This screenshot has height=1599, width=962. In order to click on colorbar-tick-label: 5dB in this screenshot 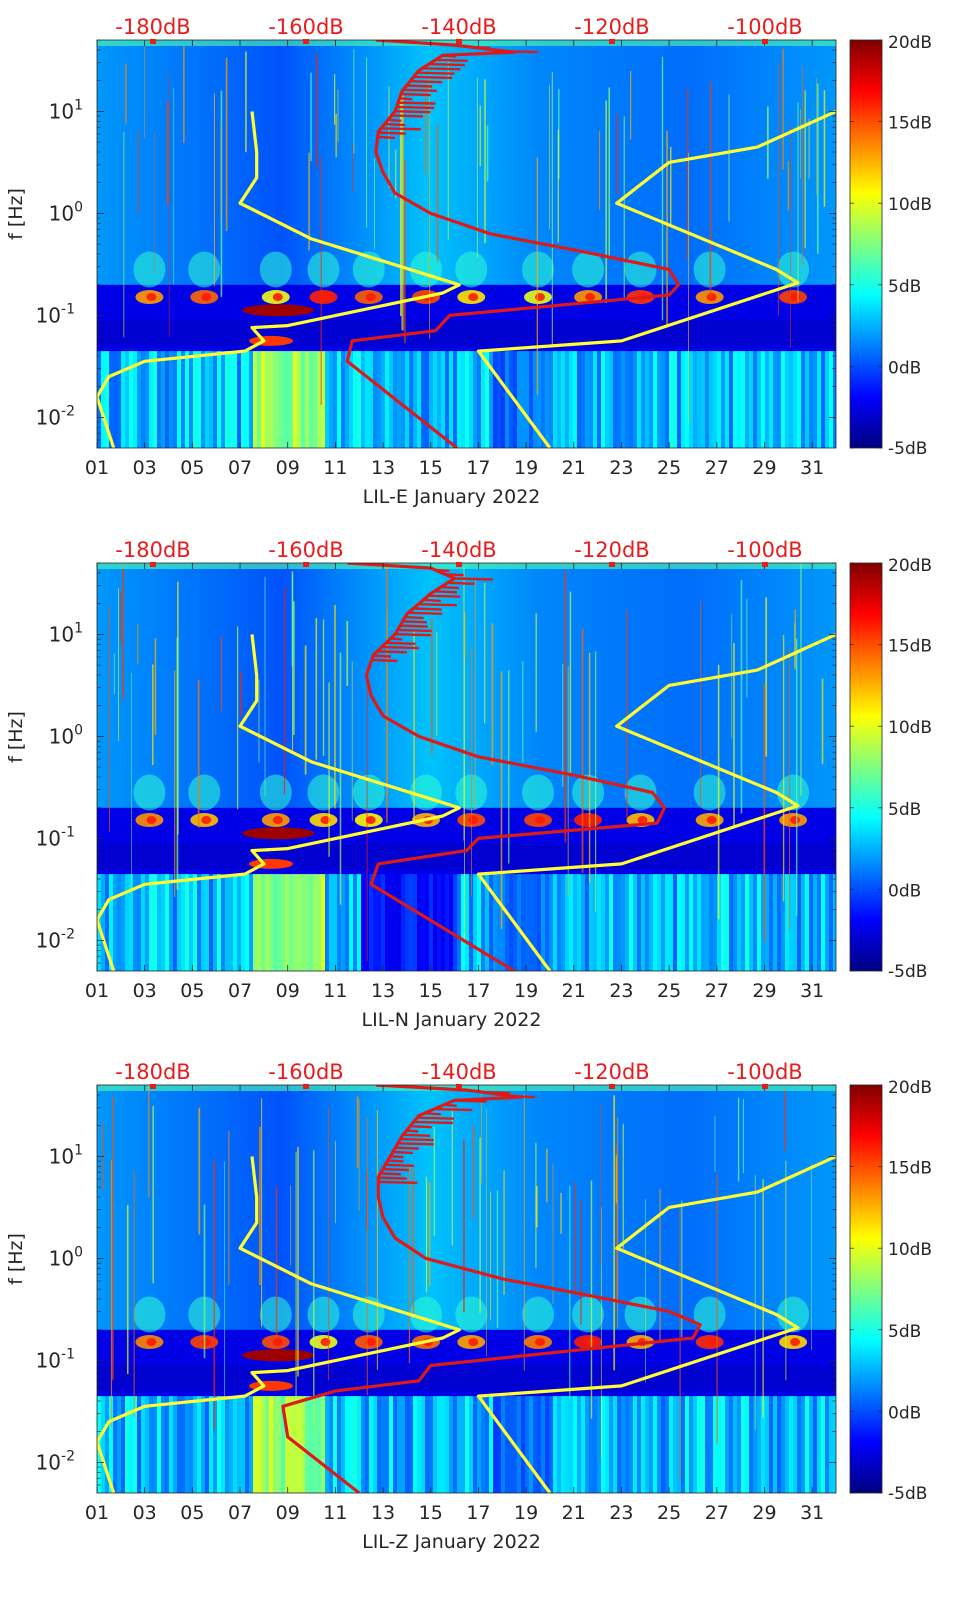, I will do `click(904, 810)`.